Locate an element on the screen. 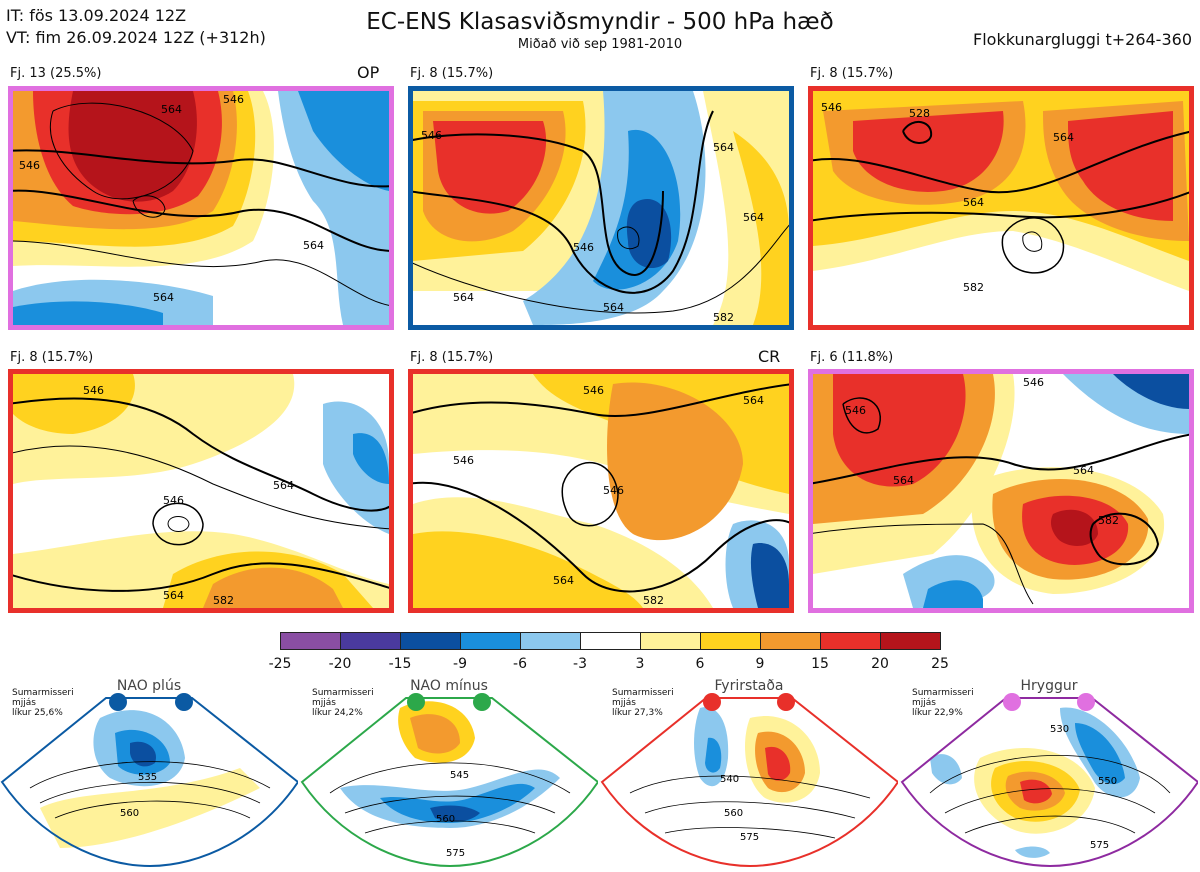  regime-blocking-outline is located at coordinates (750, 782).